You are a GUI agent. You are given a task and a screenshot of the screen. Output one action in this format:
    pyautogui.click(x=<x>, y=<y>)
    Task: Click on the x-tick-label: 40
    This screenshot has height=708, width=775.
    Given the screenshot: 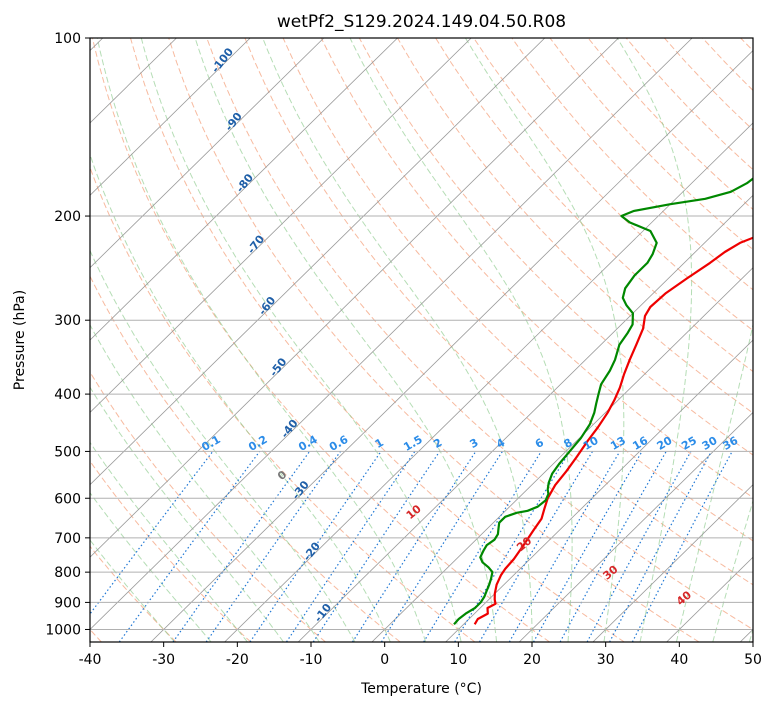 What is the action you would take?
    pyautogui.click(x=679, y=660)
    